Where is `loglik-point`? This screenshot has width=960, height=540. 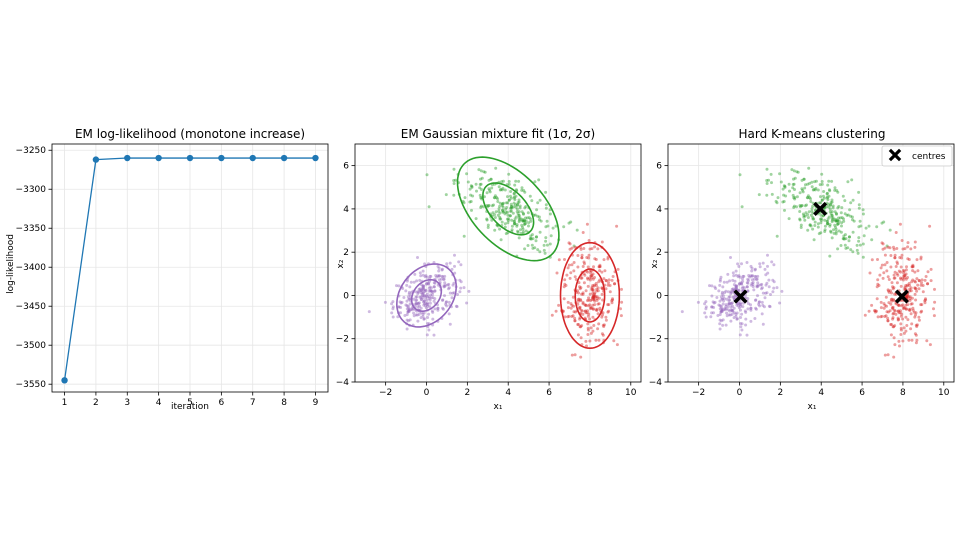 loglik-point is located at coordinates (127, 158).